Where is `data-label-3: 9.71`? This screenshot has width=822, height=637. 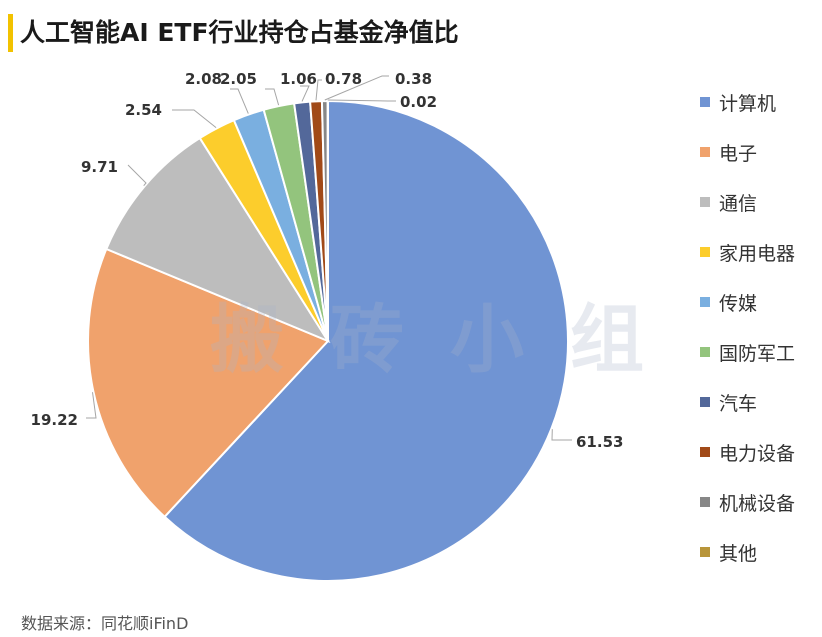 data-label-3: 9.71 is located at coordinates (99, 167).